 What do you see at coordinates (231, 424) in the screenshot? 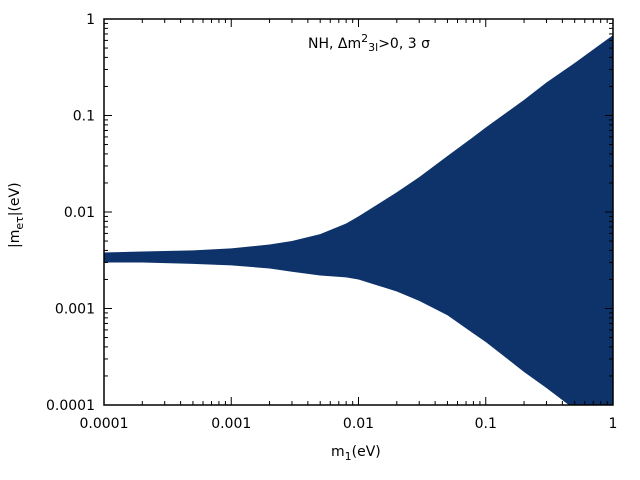
I see `x-tick-label: 0.001` at bounding box center [231, 424].